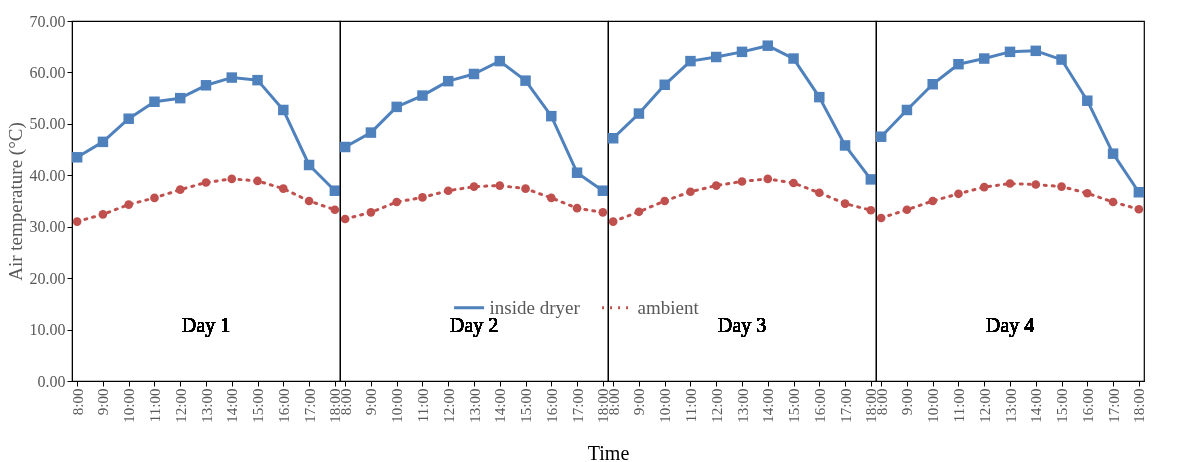 The image size is (1194, 462). What do you see at coordinates (51, 381) in the screenshot?
I see `y-tick-label: 0.00` at bounding box center [51, 381].